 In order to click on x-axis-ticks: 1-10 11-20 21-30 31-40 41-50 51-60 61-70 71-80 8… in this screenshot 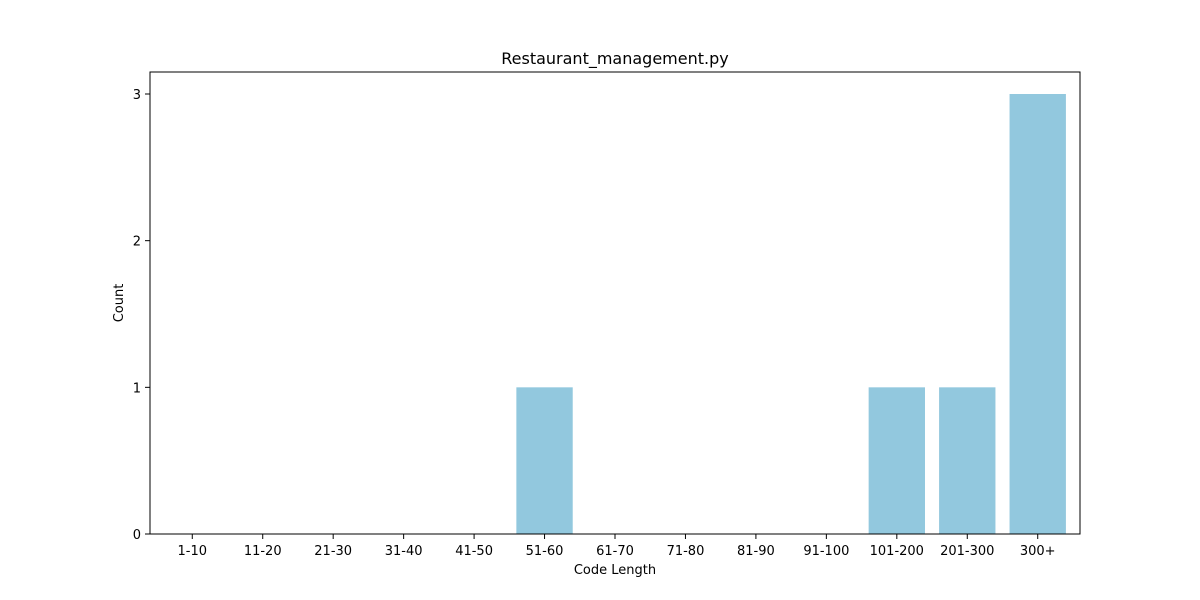, I will do `click(617, 546)`.